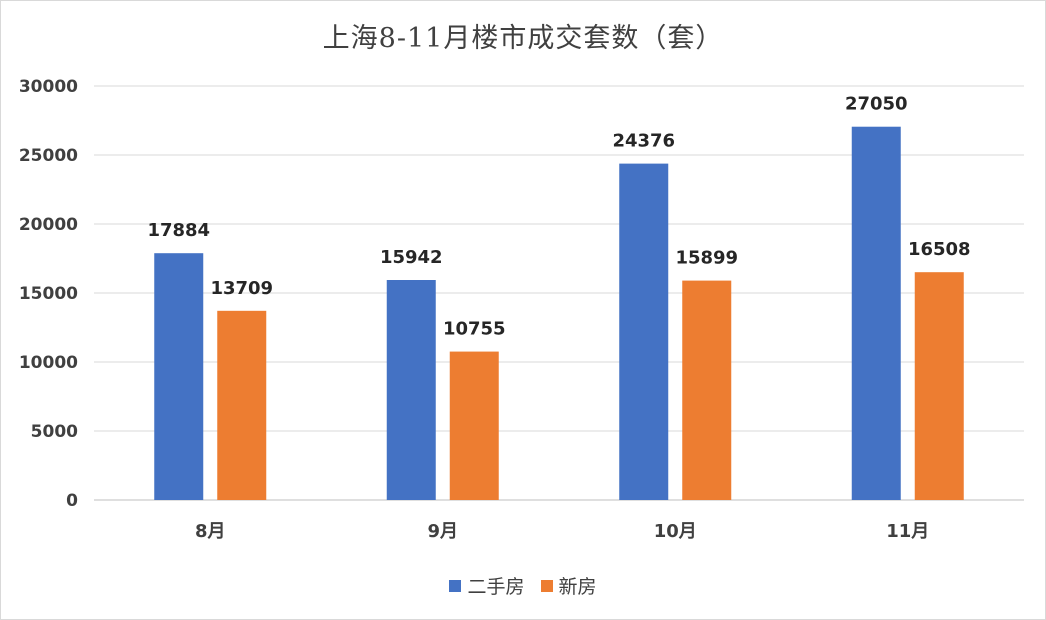 The height and width of the screenshot is (620, 1046). I want to click on x-category-label: 10月, so click(675, 531).